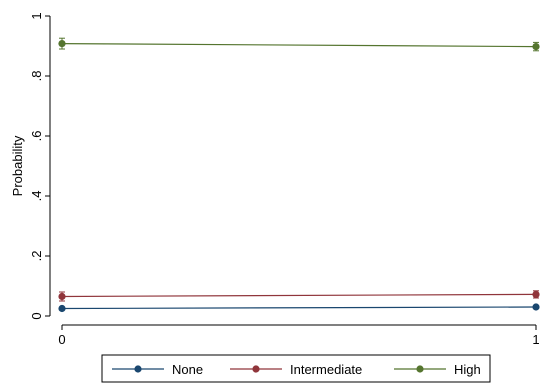 The width and height of the screenshot is (542, 383). What do you see at coordinates (187, 369) in the screenshot?
I see `legend-label-none: None` at bounding box center [187, 369].